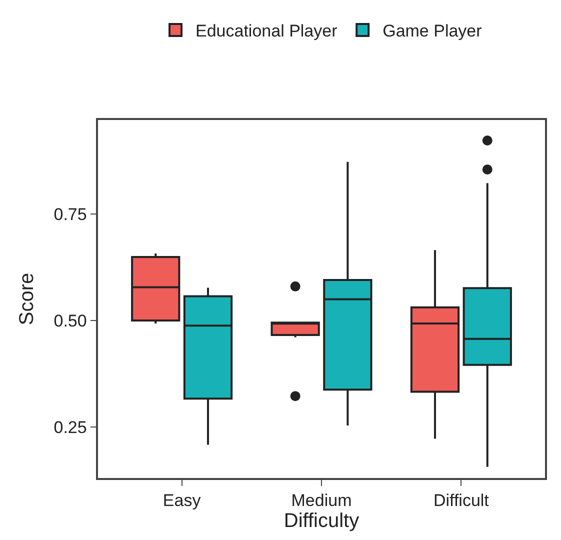 This screenshot has width=561, height=540. Describe the element at coordinates (432, 31) in the screenshot. I see `legend-label: Game Player` at that location.